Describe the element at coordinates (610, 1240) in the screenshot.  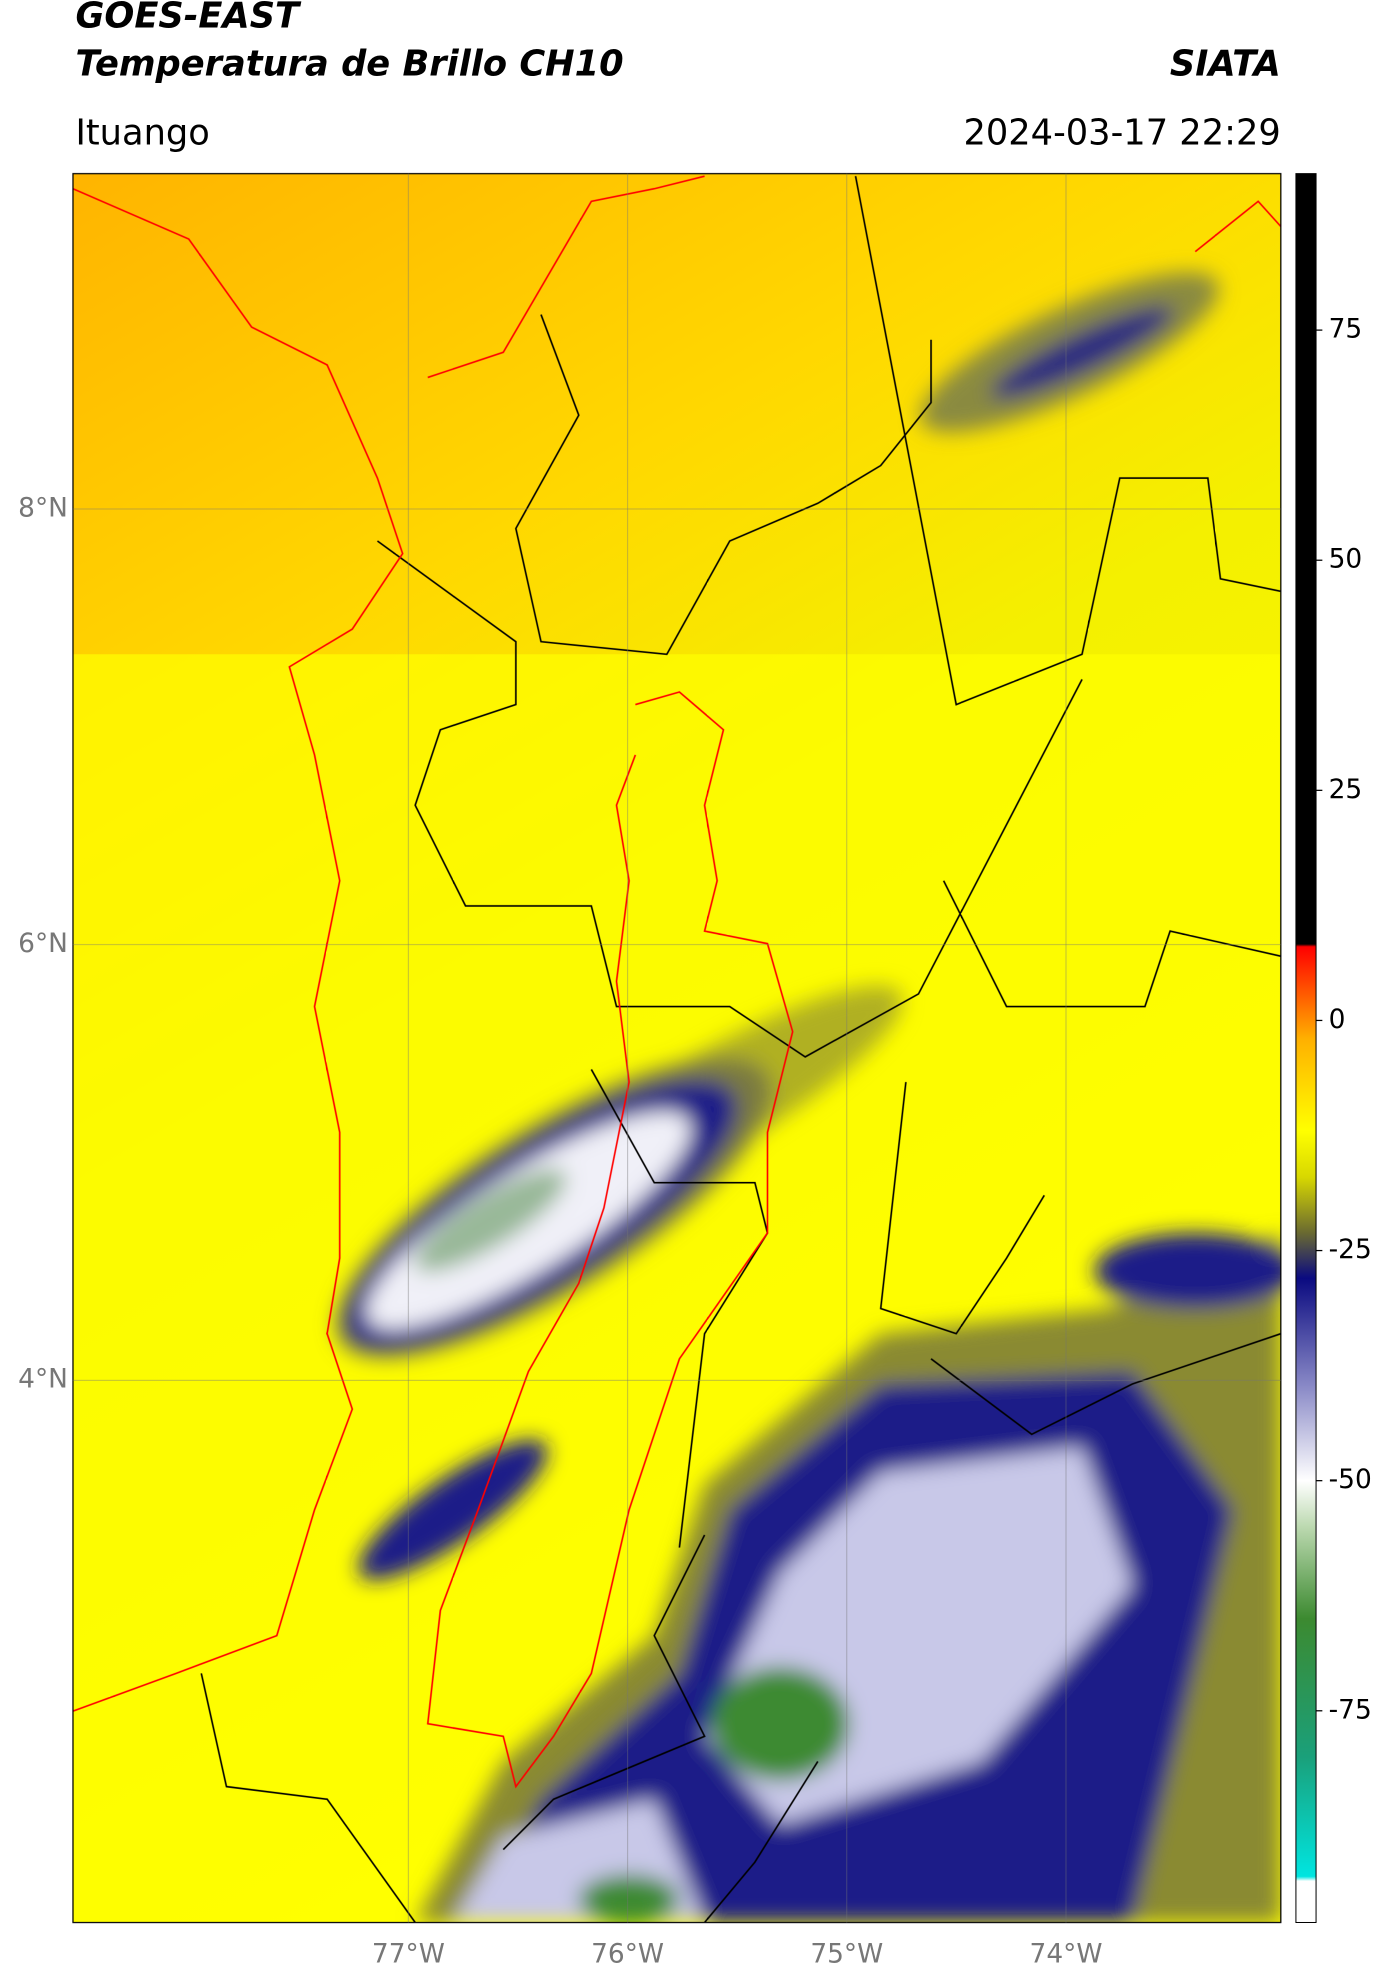
I see `basin-outline` at that location.